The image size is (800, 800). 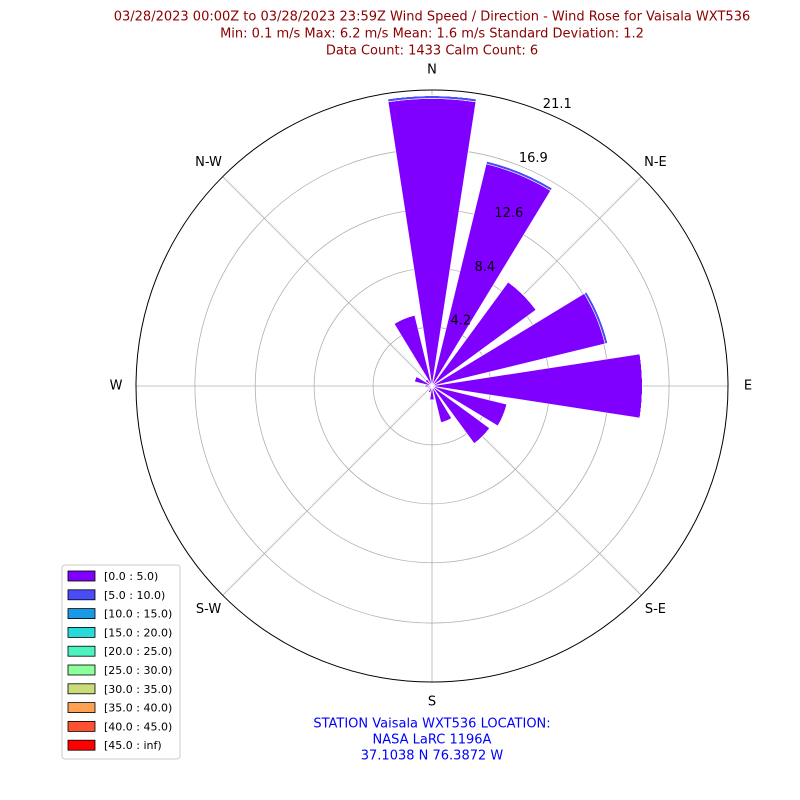 What do you see at coordinates (515, 270) in the screenshot?
I see `bars` at bounding box center [515, 270].